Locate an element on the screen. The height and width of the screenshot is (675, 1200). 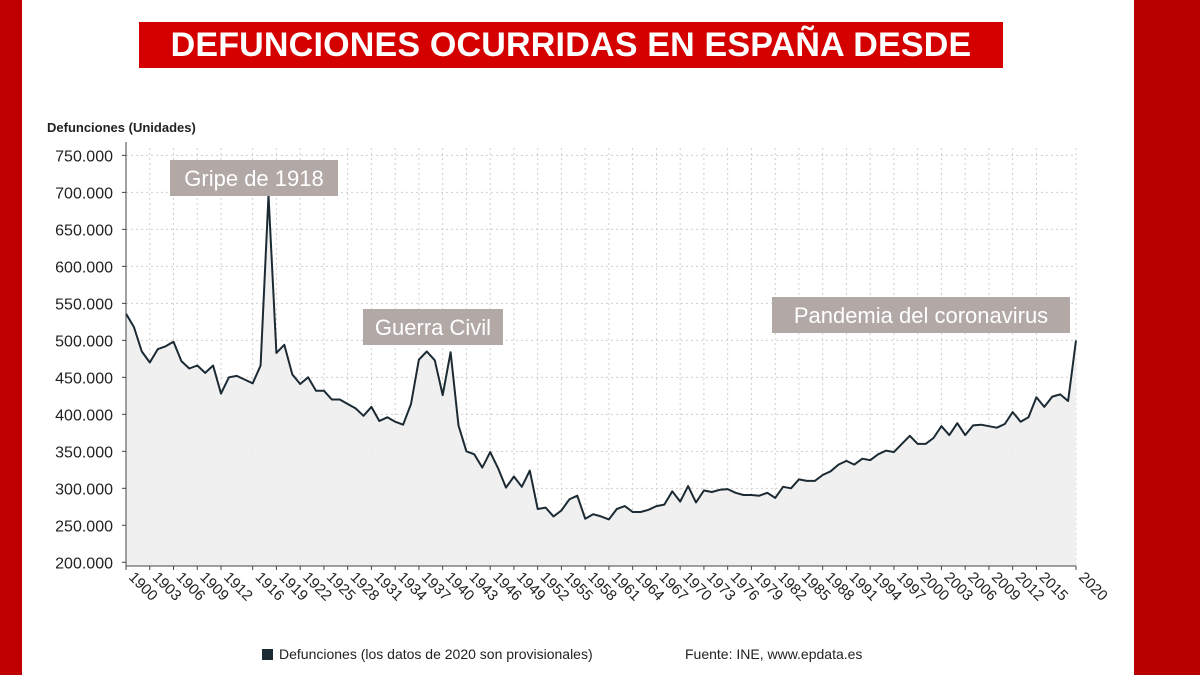
y-tick-label: 400.000 is located at coordinates (84, 415).